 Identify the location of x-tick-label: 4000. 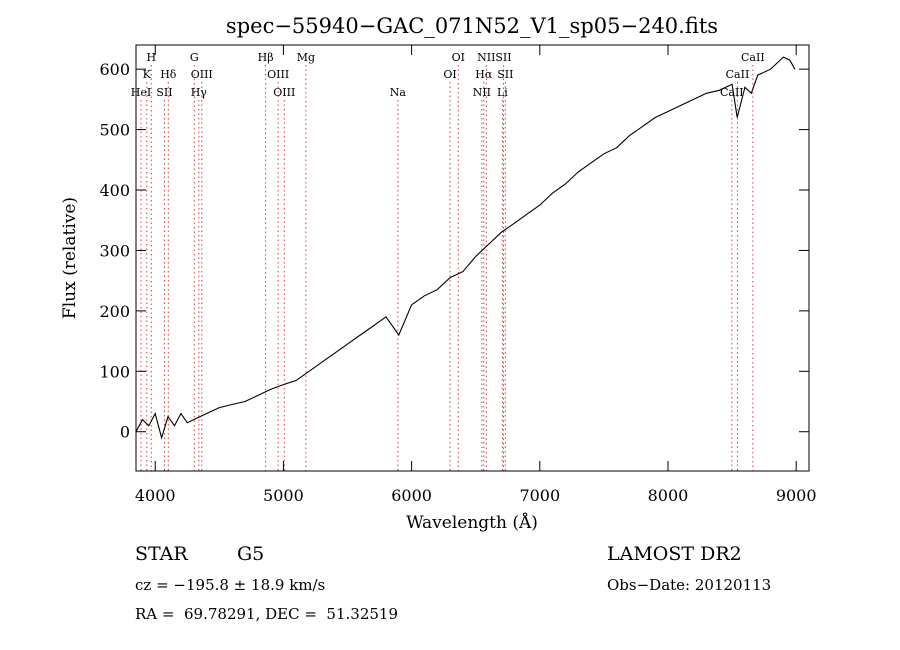
(155, 495).